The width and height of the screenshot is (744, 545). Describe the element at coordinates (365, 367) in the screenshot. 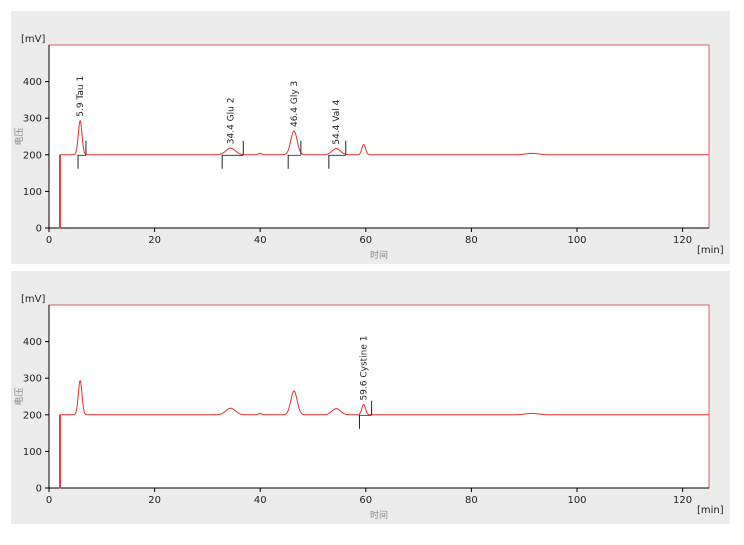

I see `peak-label: 59.6 Cystine 1` at that location.